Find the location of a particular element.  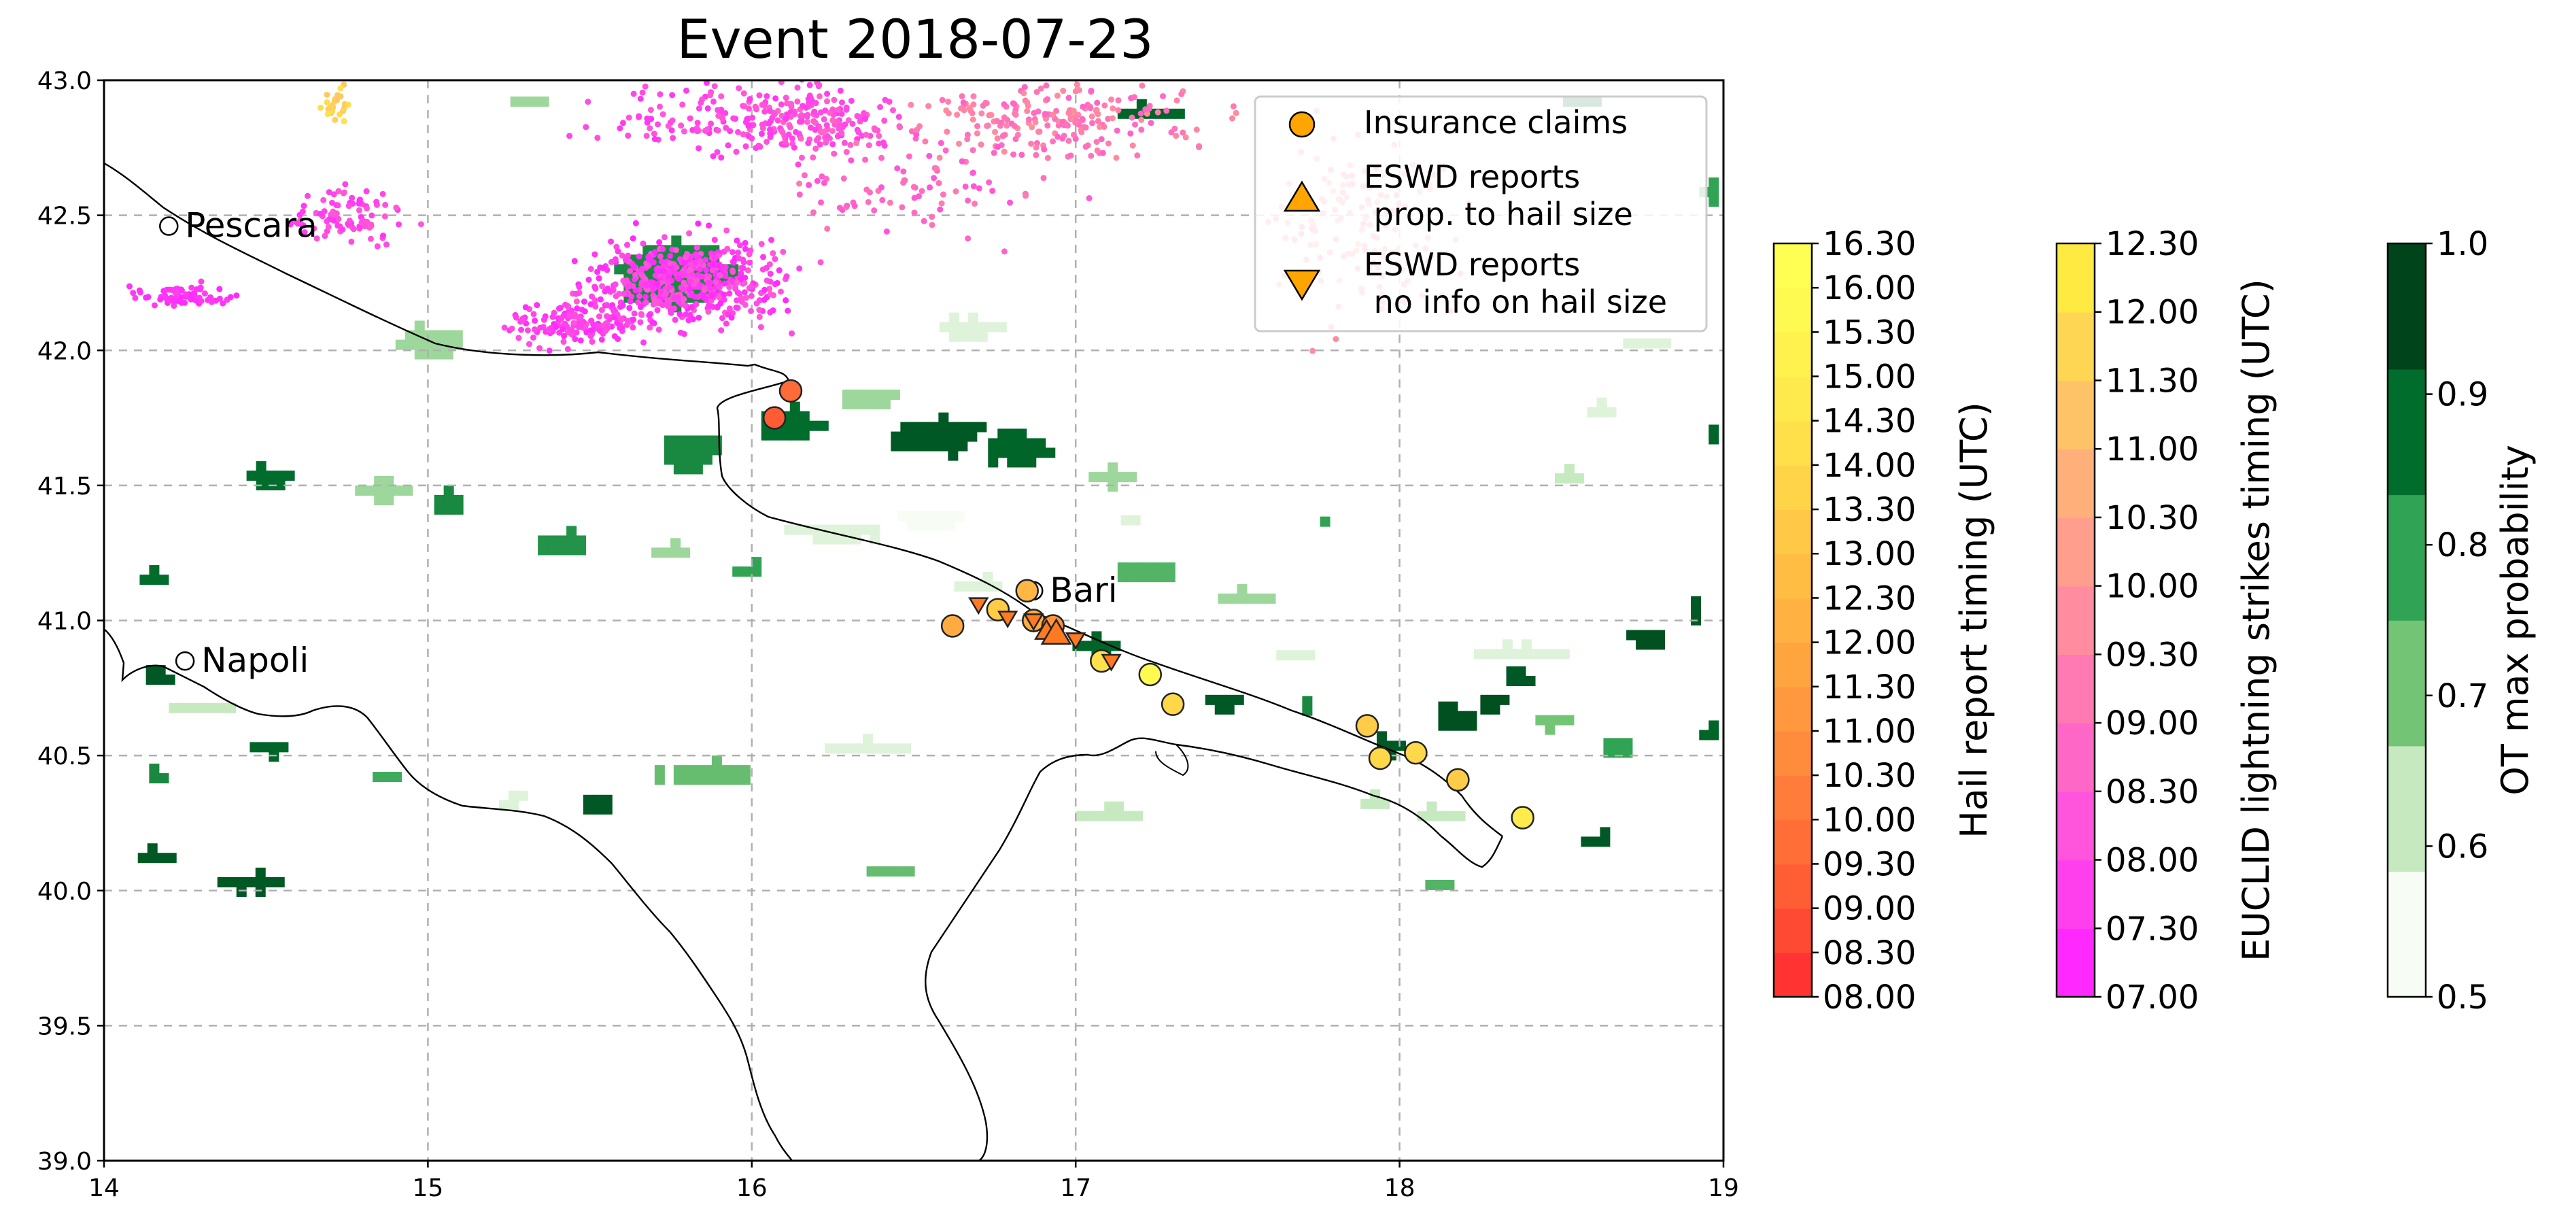

x-tick-label: 15 is located at coordinates (427, 1188).